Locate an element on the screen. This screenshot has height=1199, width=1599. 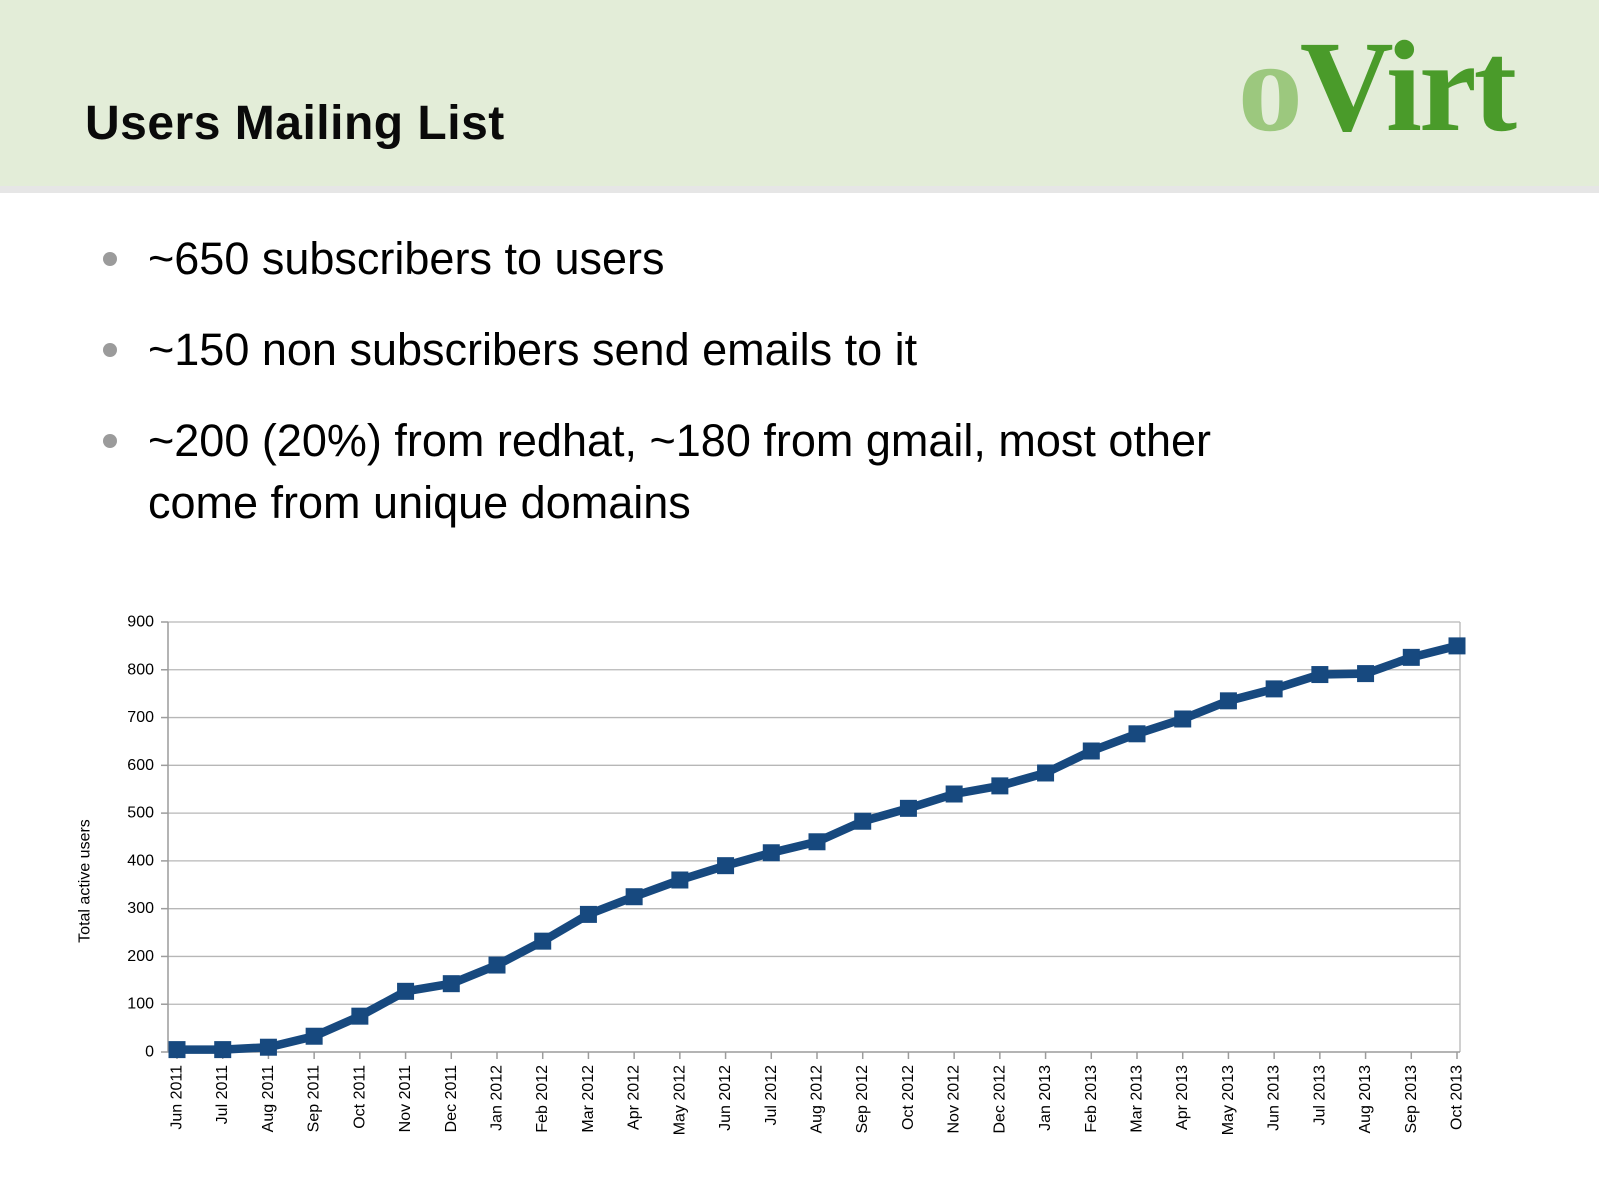
y-tick-label: 500 is located at coordinates (140, 813).